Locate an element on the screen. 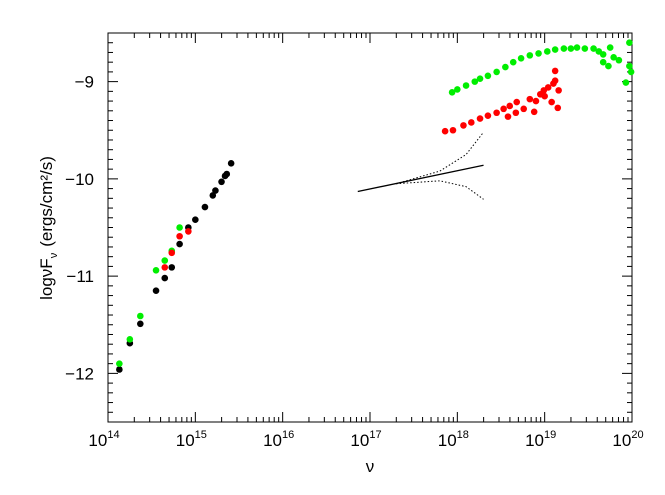 The image size is (665, 495). x-tick-exponent: 17 is located at coordinates (375, 435).